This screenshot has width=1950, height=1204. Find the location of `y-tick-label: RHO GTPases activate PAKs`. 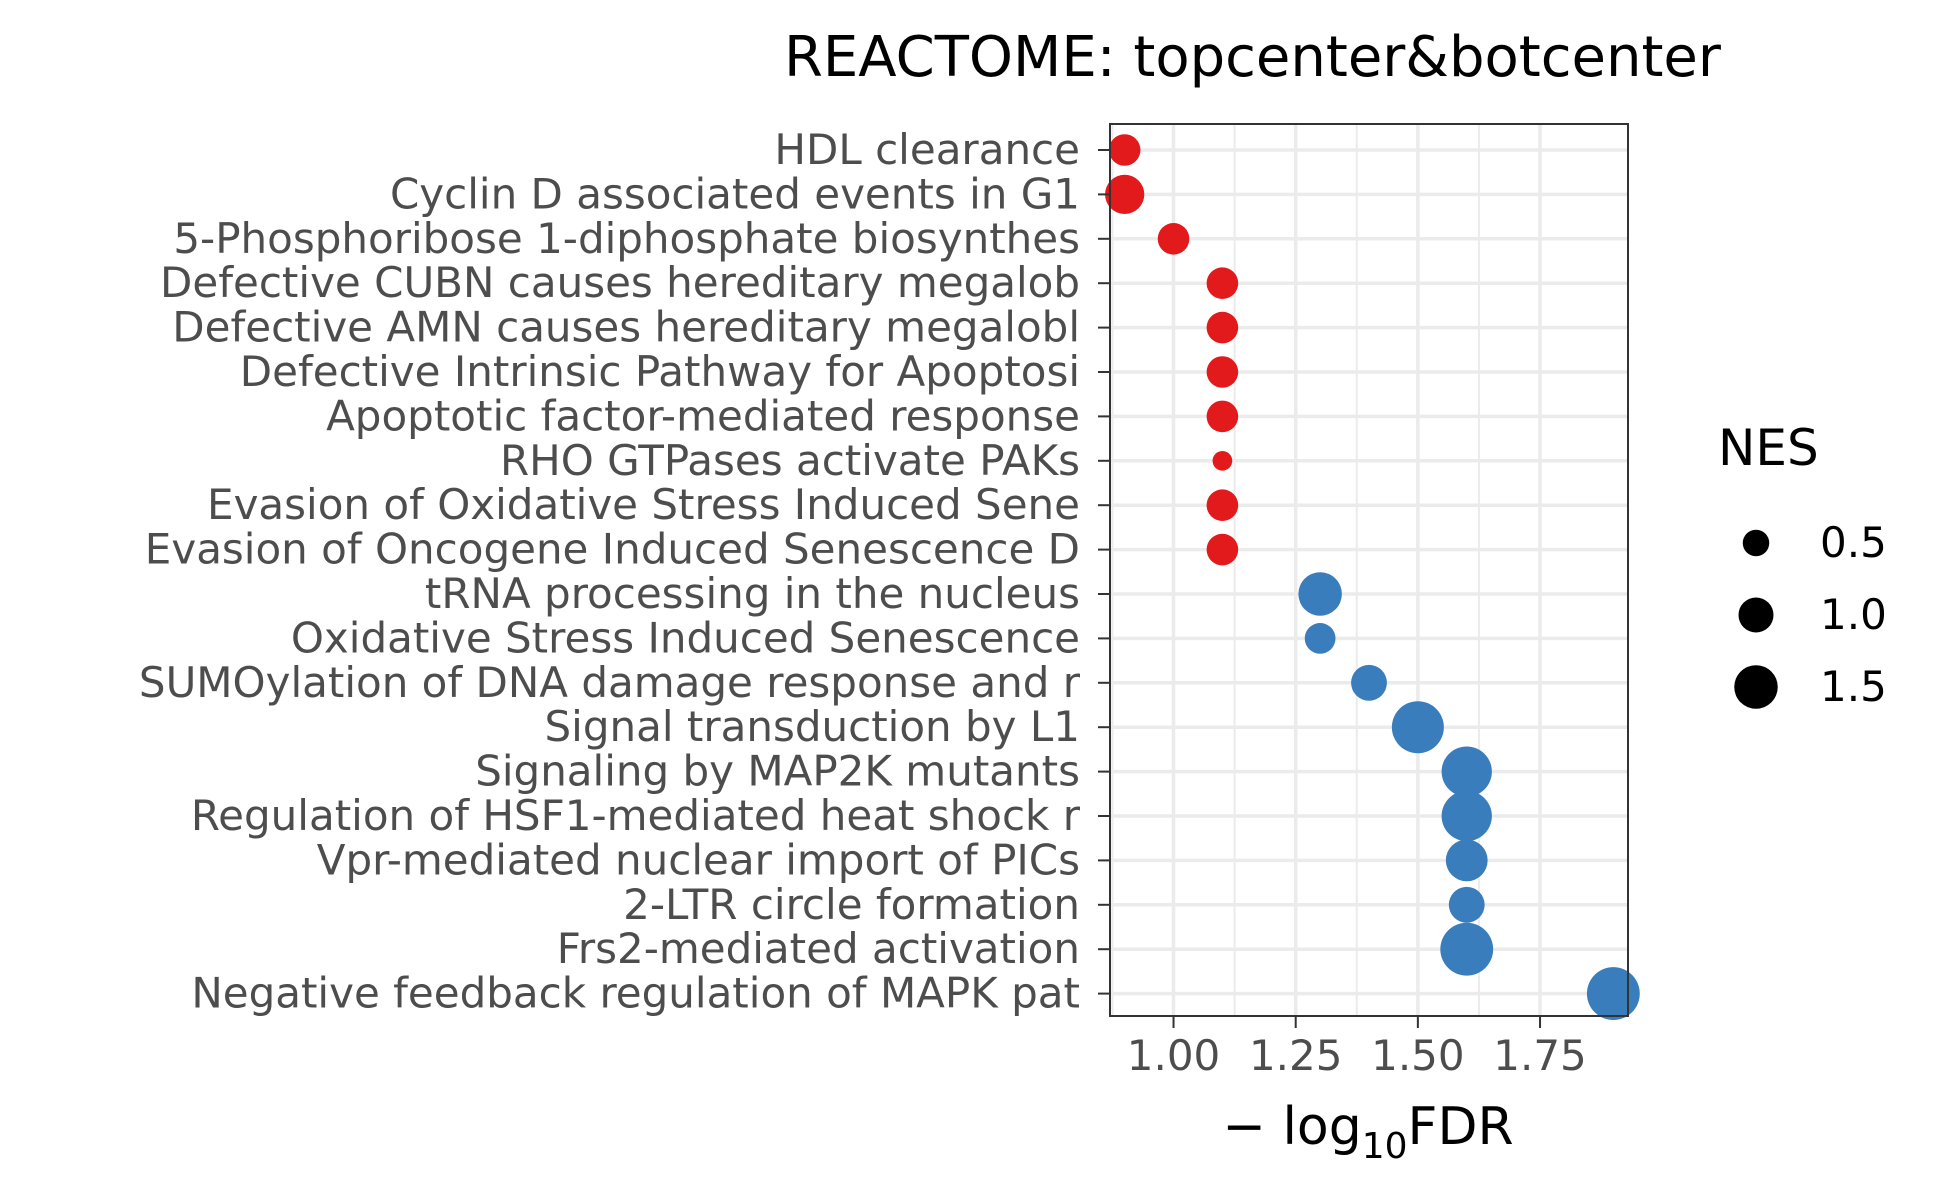

y-tick-label: RHO GTPases activate PAKs is located at coordinates (790, 460).